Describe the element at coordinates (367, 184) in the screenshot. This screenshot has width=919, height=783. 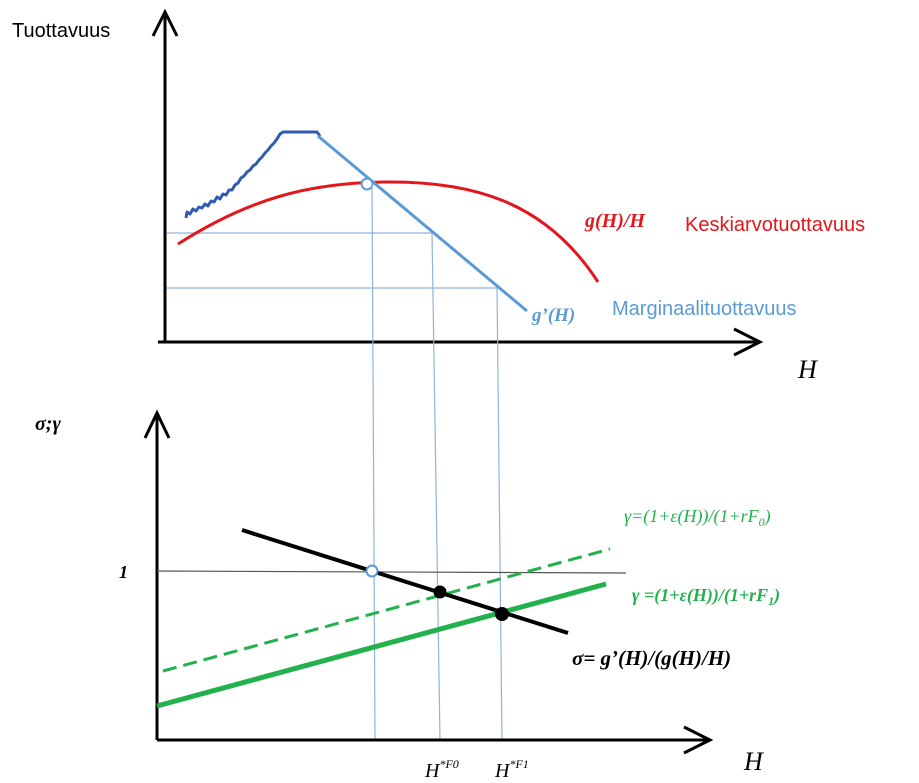
I see `top-intersection-point` at that location.